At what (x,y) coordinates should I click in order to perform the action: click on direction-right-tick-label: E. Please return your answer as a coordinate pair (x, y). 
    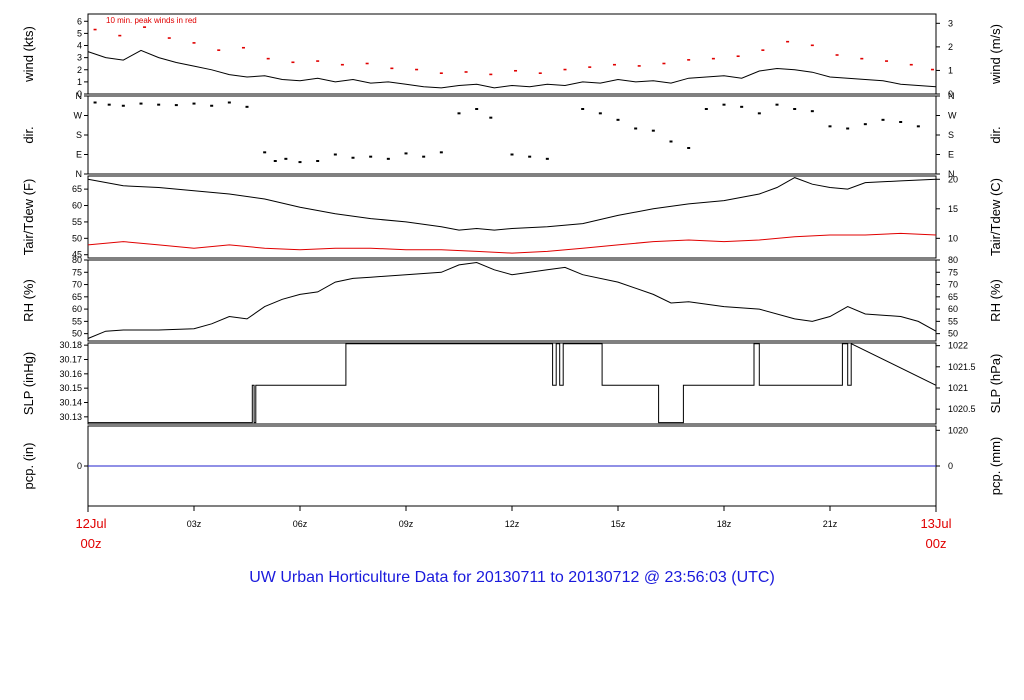
    Looking at the image, I should click on (951, 155).